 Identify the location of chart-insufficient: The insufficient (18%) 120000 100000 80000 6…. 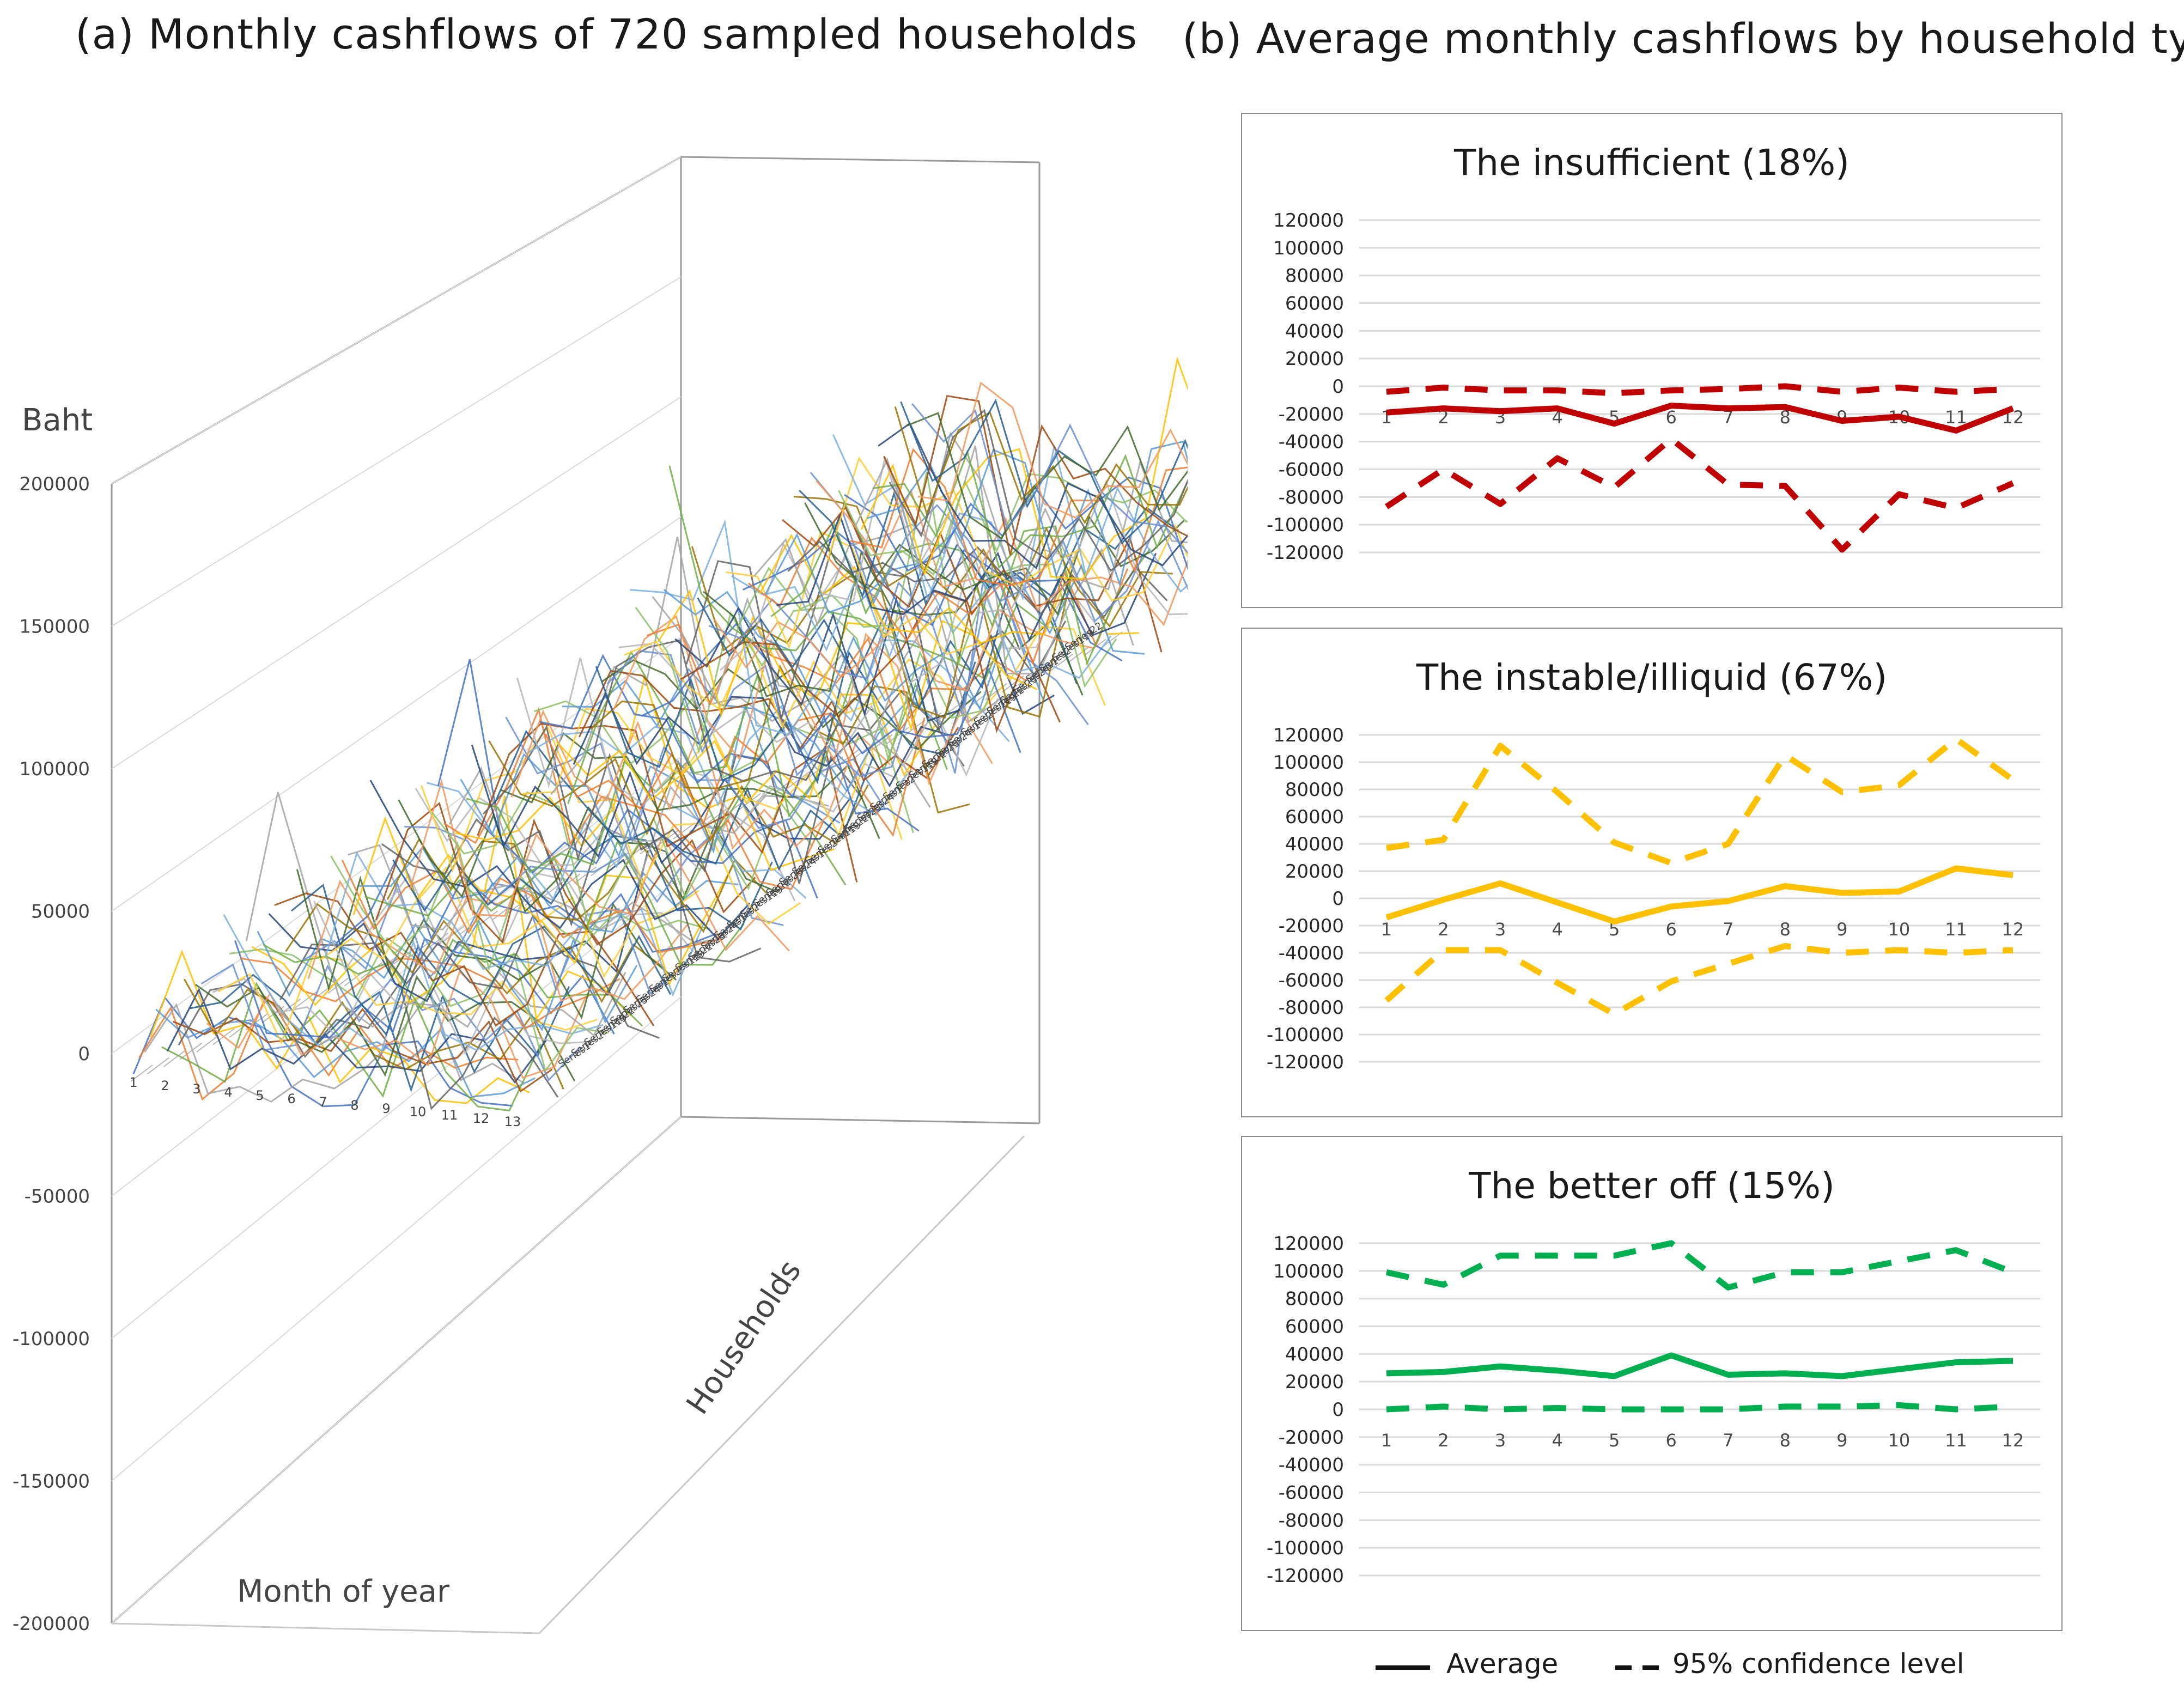
(1652, 360).